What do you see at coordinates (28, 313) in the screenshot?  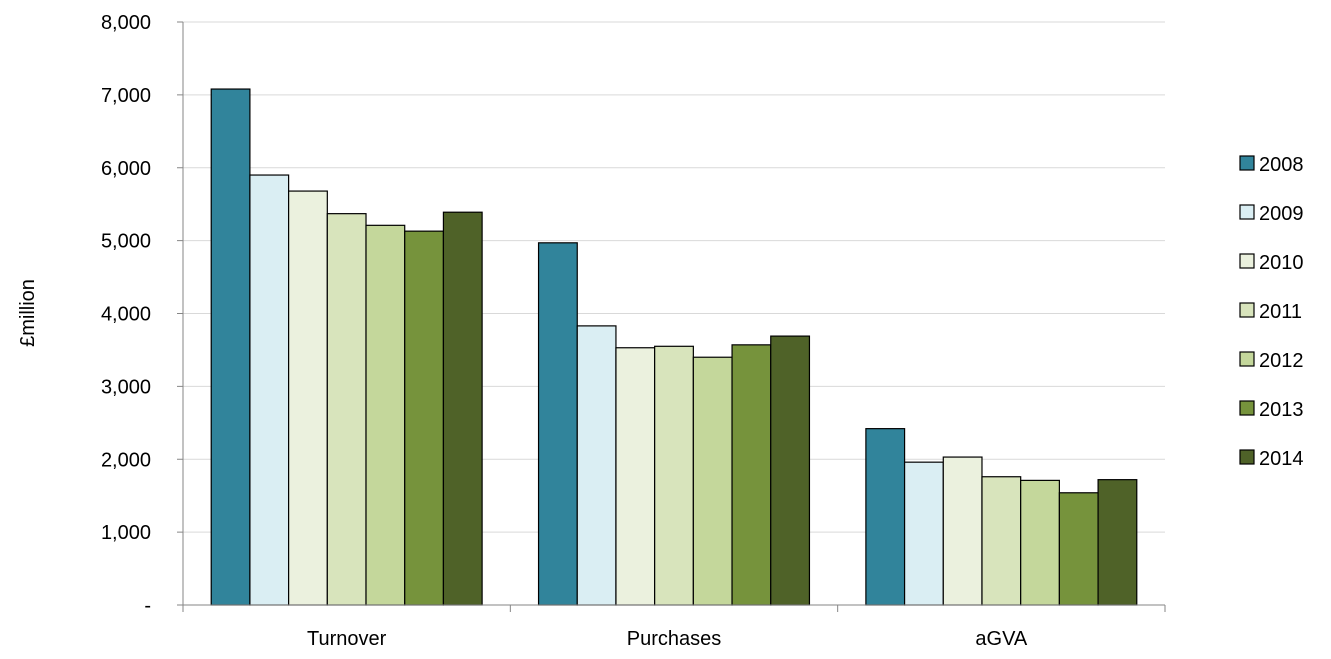 I see `y-axis-title: £million` at bounding box center [28, 313].